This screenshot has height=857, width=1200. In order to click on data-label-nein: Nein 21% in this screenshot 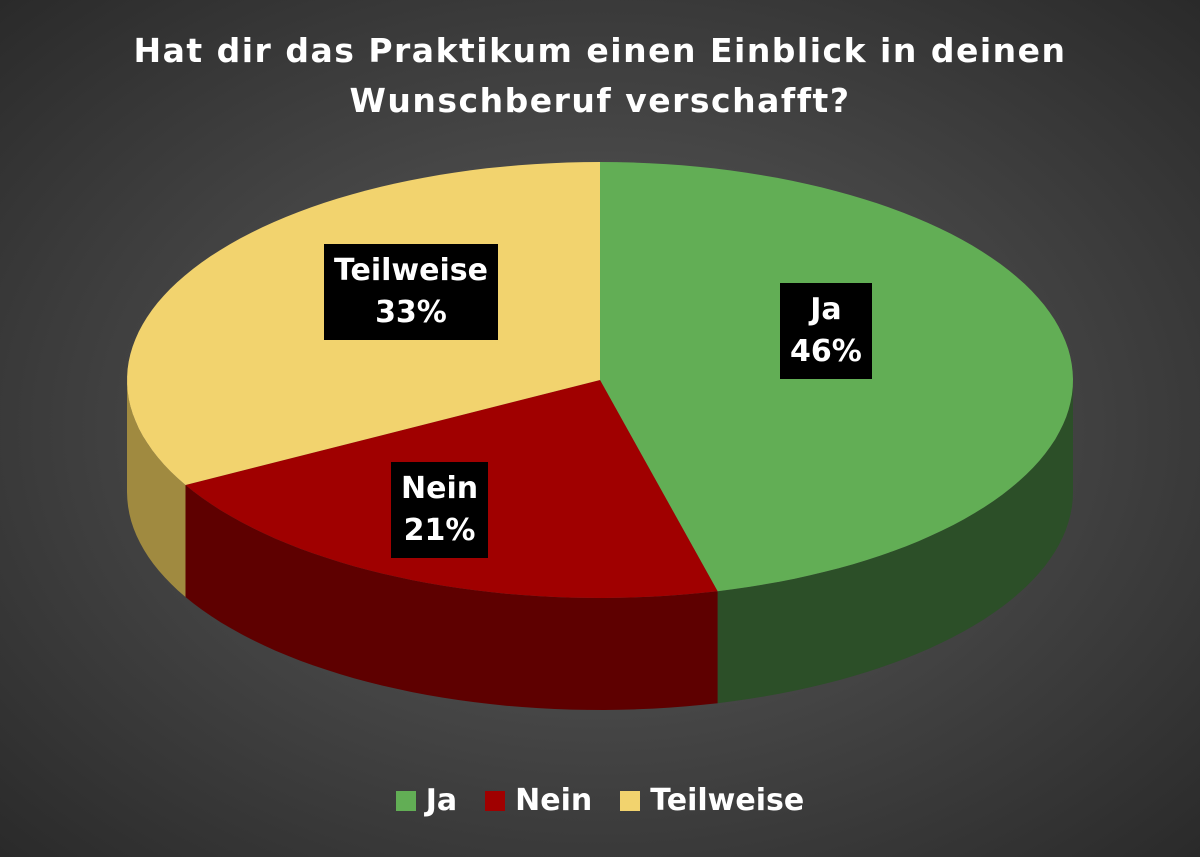, I will do `click(440, 510)`.